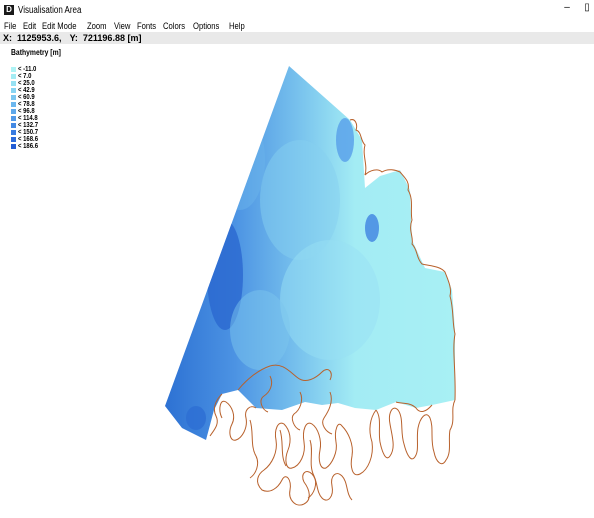 The height and width of the screenshot is (518, 594). I want to click on legend-label: < 186.6, so click(28, 146).